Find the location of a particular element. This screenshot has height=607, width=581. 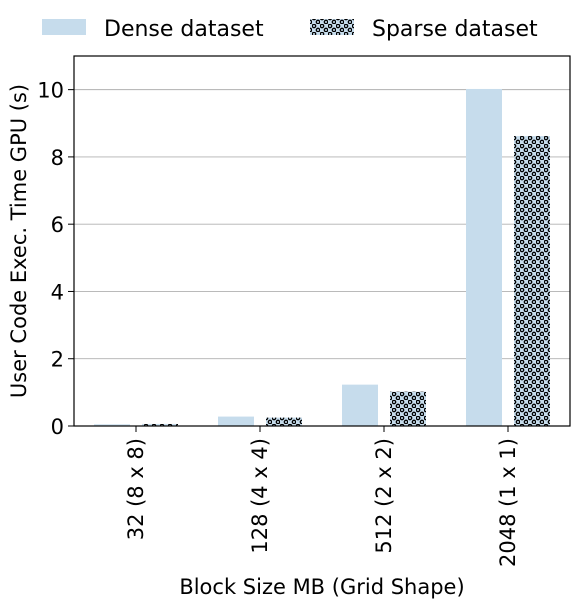

x-tick-label: 32 (8 x 8) is located at coordinates (136, 489).